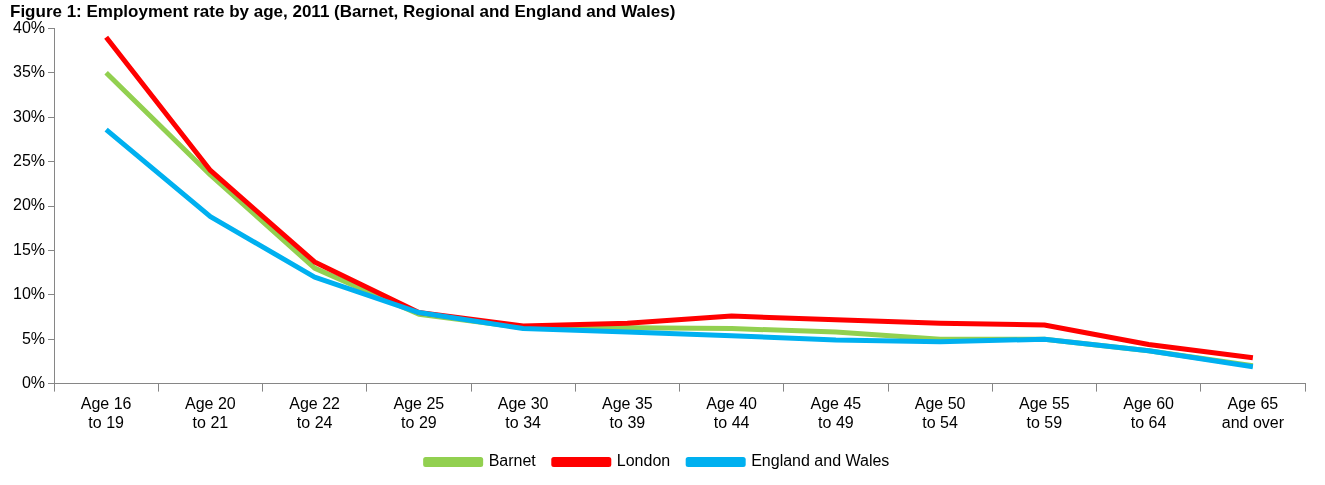 The height and width of the screenshot is (485, 1325). What do you see at coordinates (820, 461) in the screenshot?
I see `legend-label: England and Wales` at bounding box center [820, 461].